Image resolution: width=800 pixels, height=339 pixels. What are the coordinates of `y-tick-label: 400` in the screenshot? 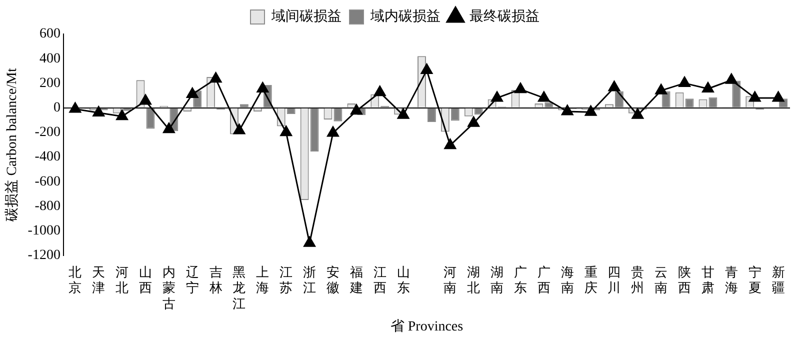 It's located at (49, 58).